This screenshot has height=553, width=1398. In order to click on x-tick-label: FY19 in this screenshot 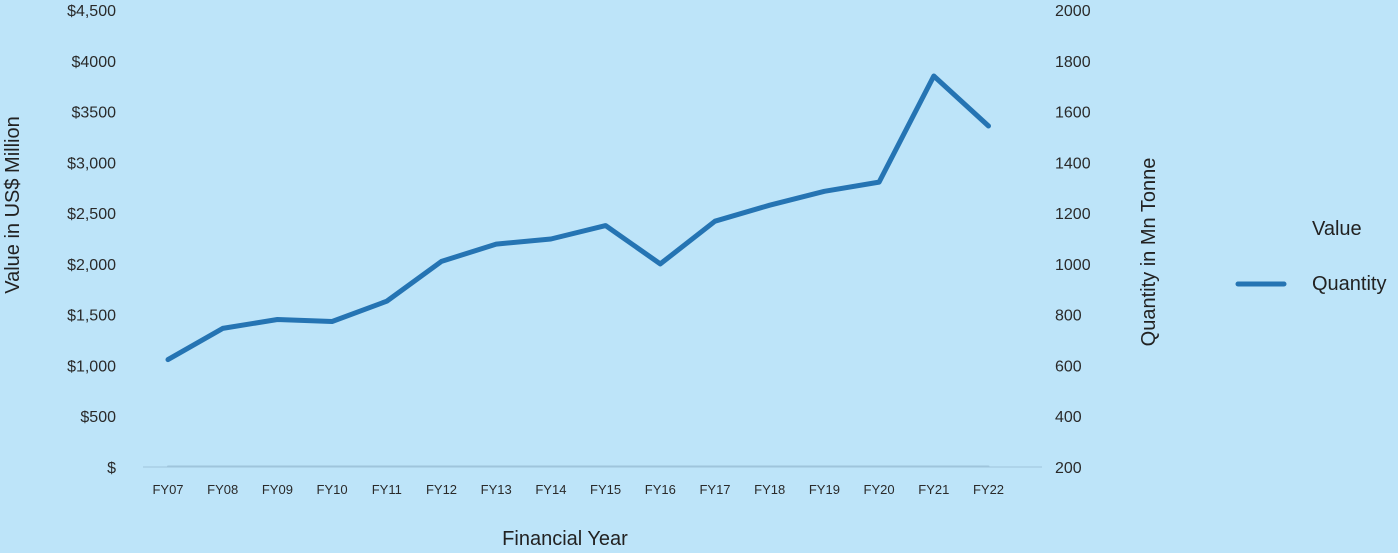, I will do `click(824, 489)`.